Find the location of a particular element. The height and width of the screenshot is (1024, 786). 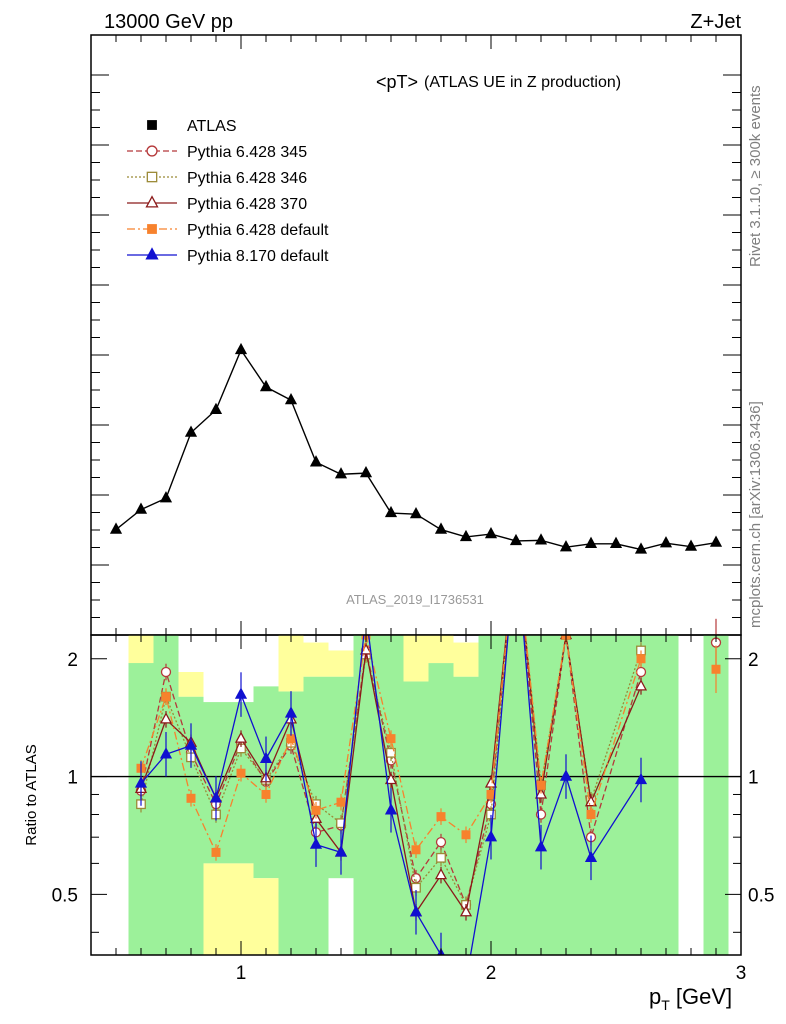

header-right-label: Z+Jet is located at coordinates (715, 22).